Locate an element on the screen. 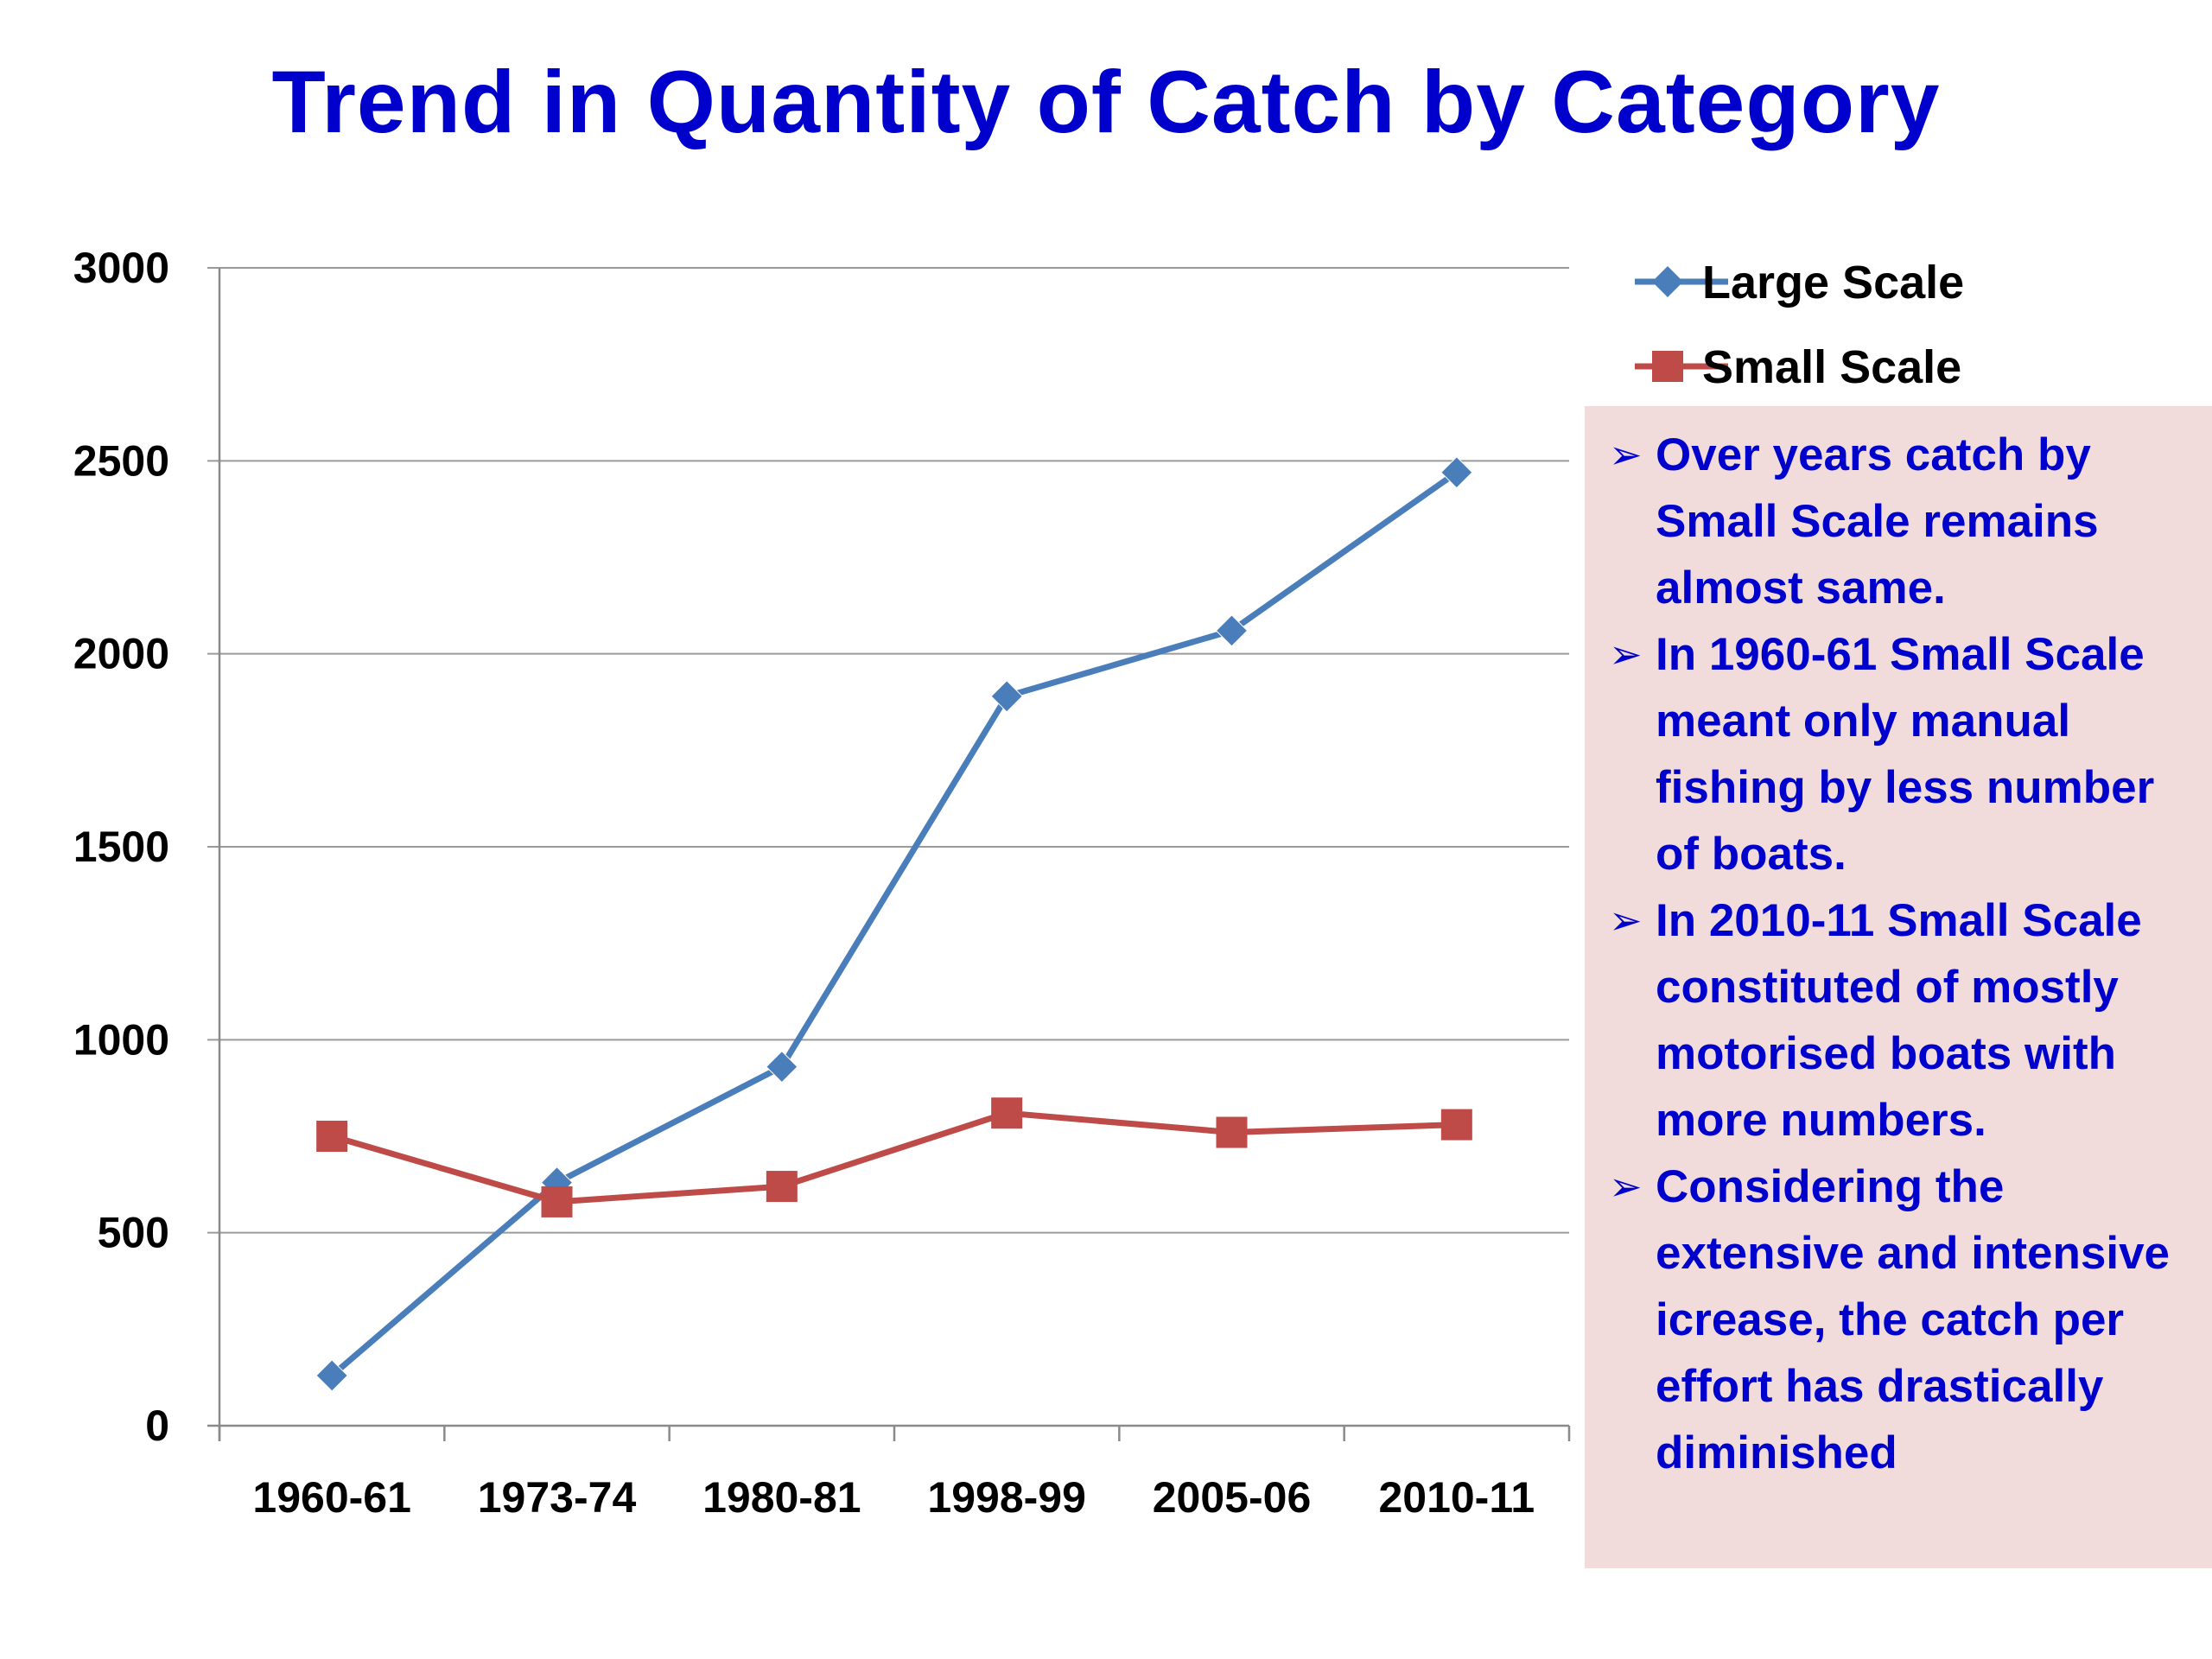  x-tick-label: 1960-61 is located at coordinates (331, 1497).